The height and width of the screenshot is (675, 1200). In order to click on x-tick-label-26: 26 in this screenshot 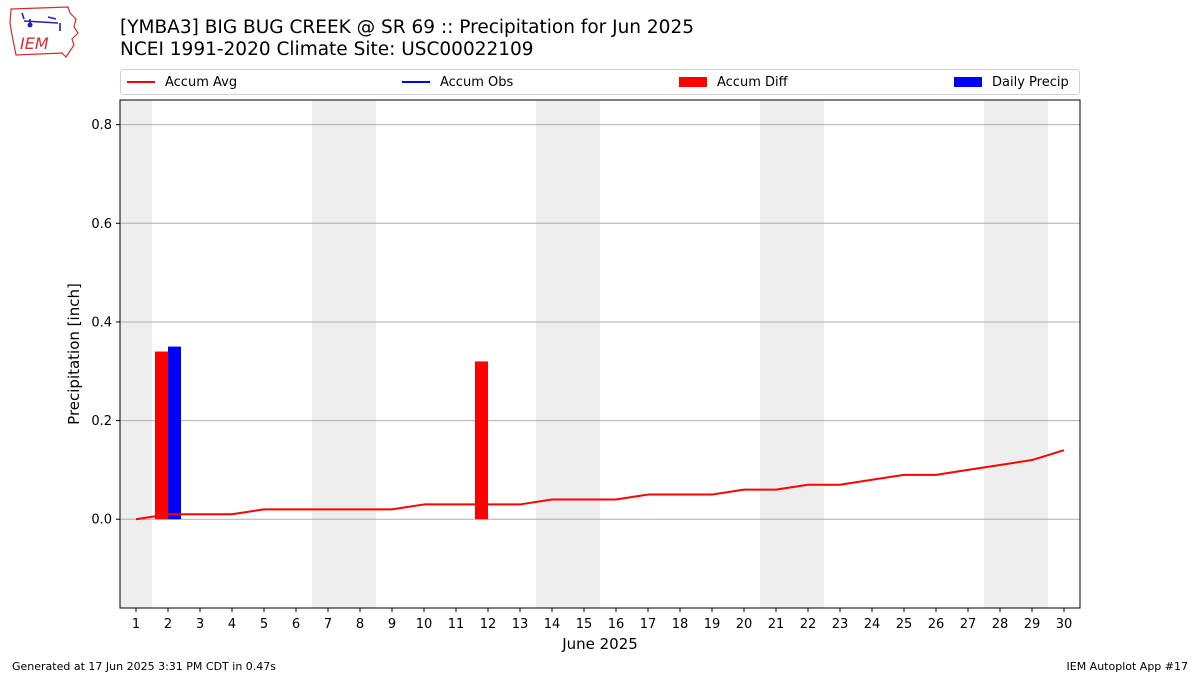, I will do `click(936, 624)`.